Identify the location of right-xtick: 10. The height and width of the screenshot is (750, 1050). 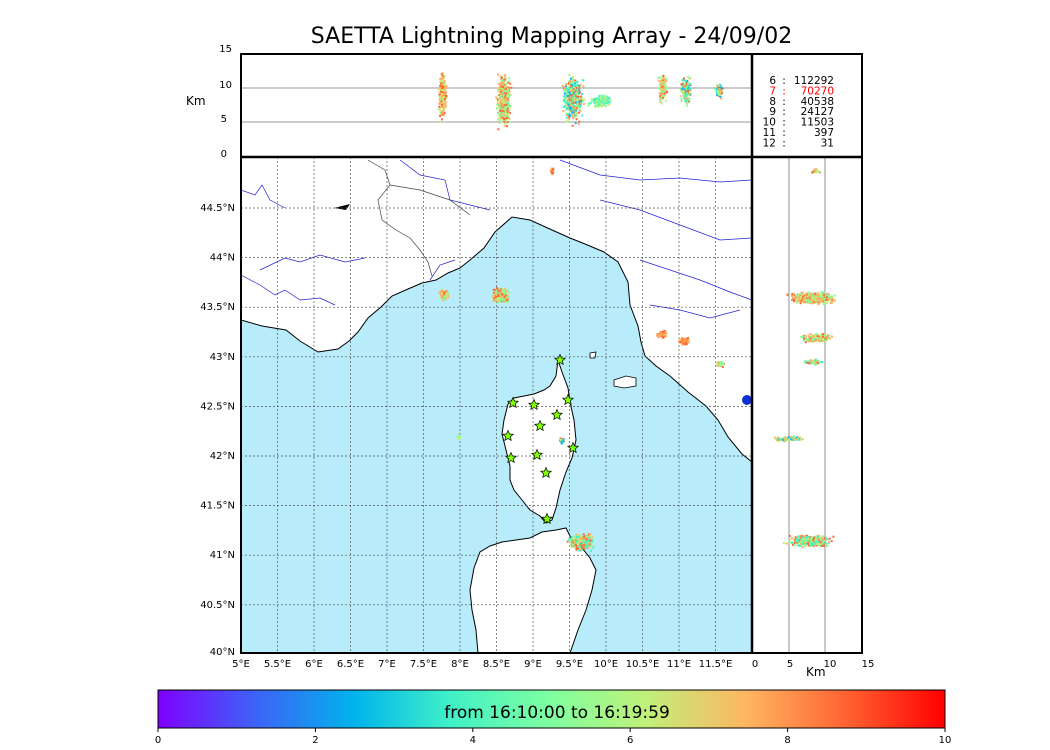
(830, 664).